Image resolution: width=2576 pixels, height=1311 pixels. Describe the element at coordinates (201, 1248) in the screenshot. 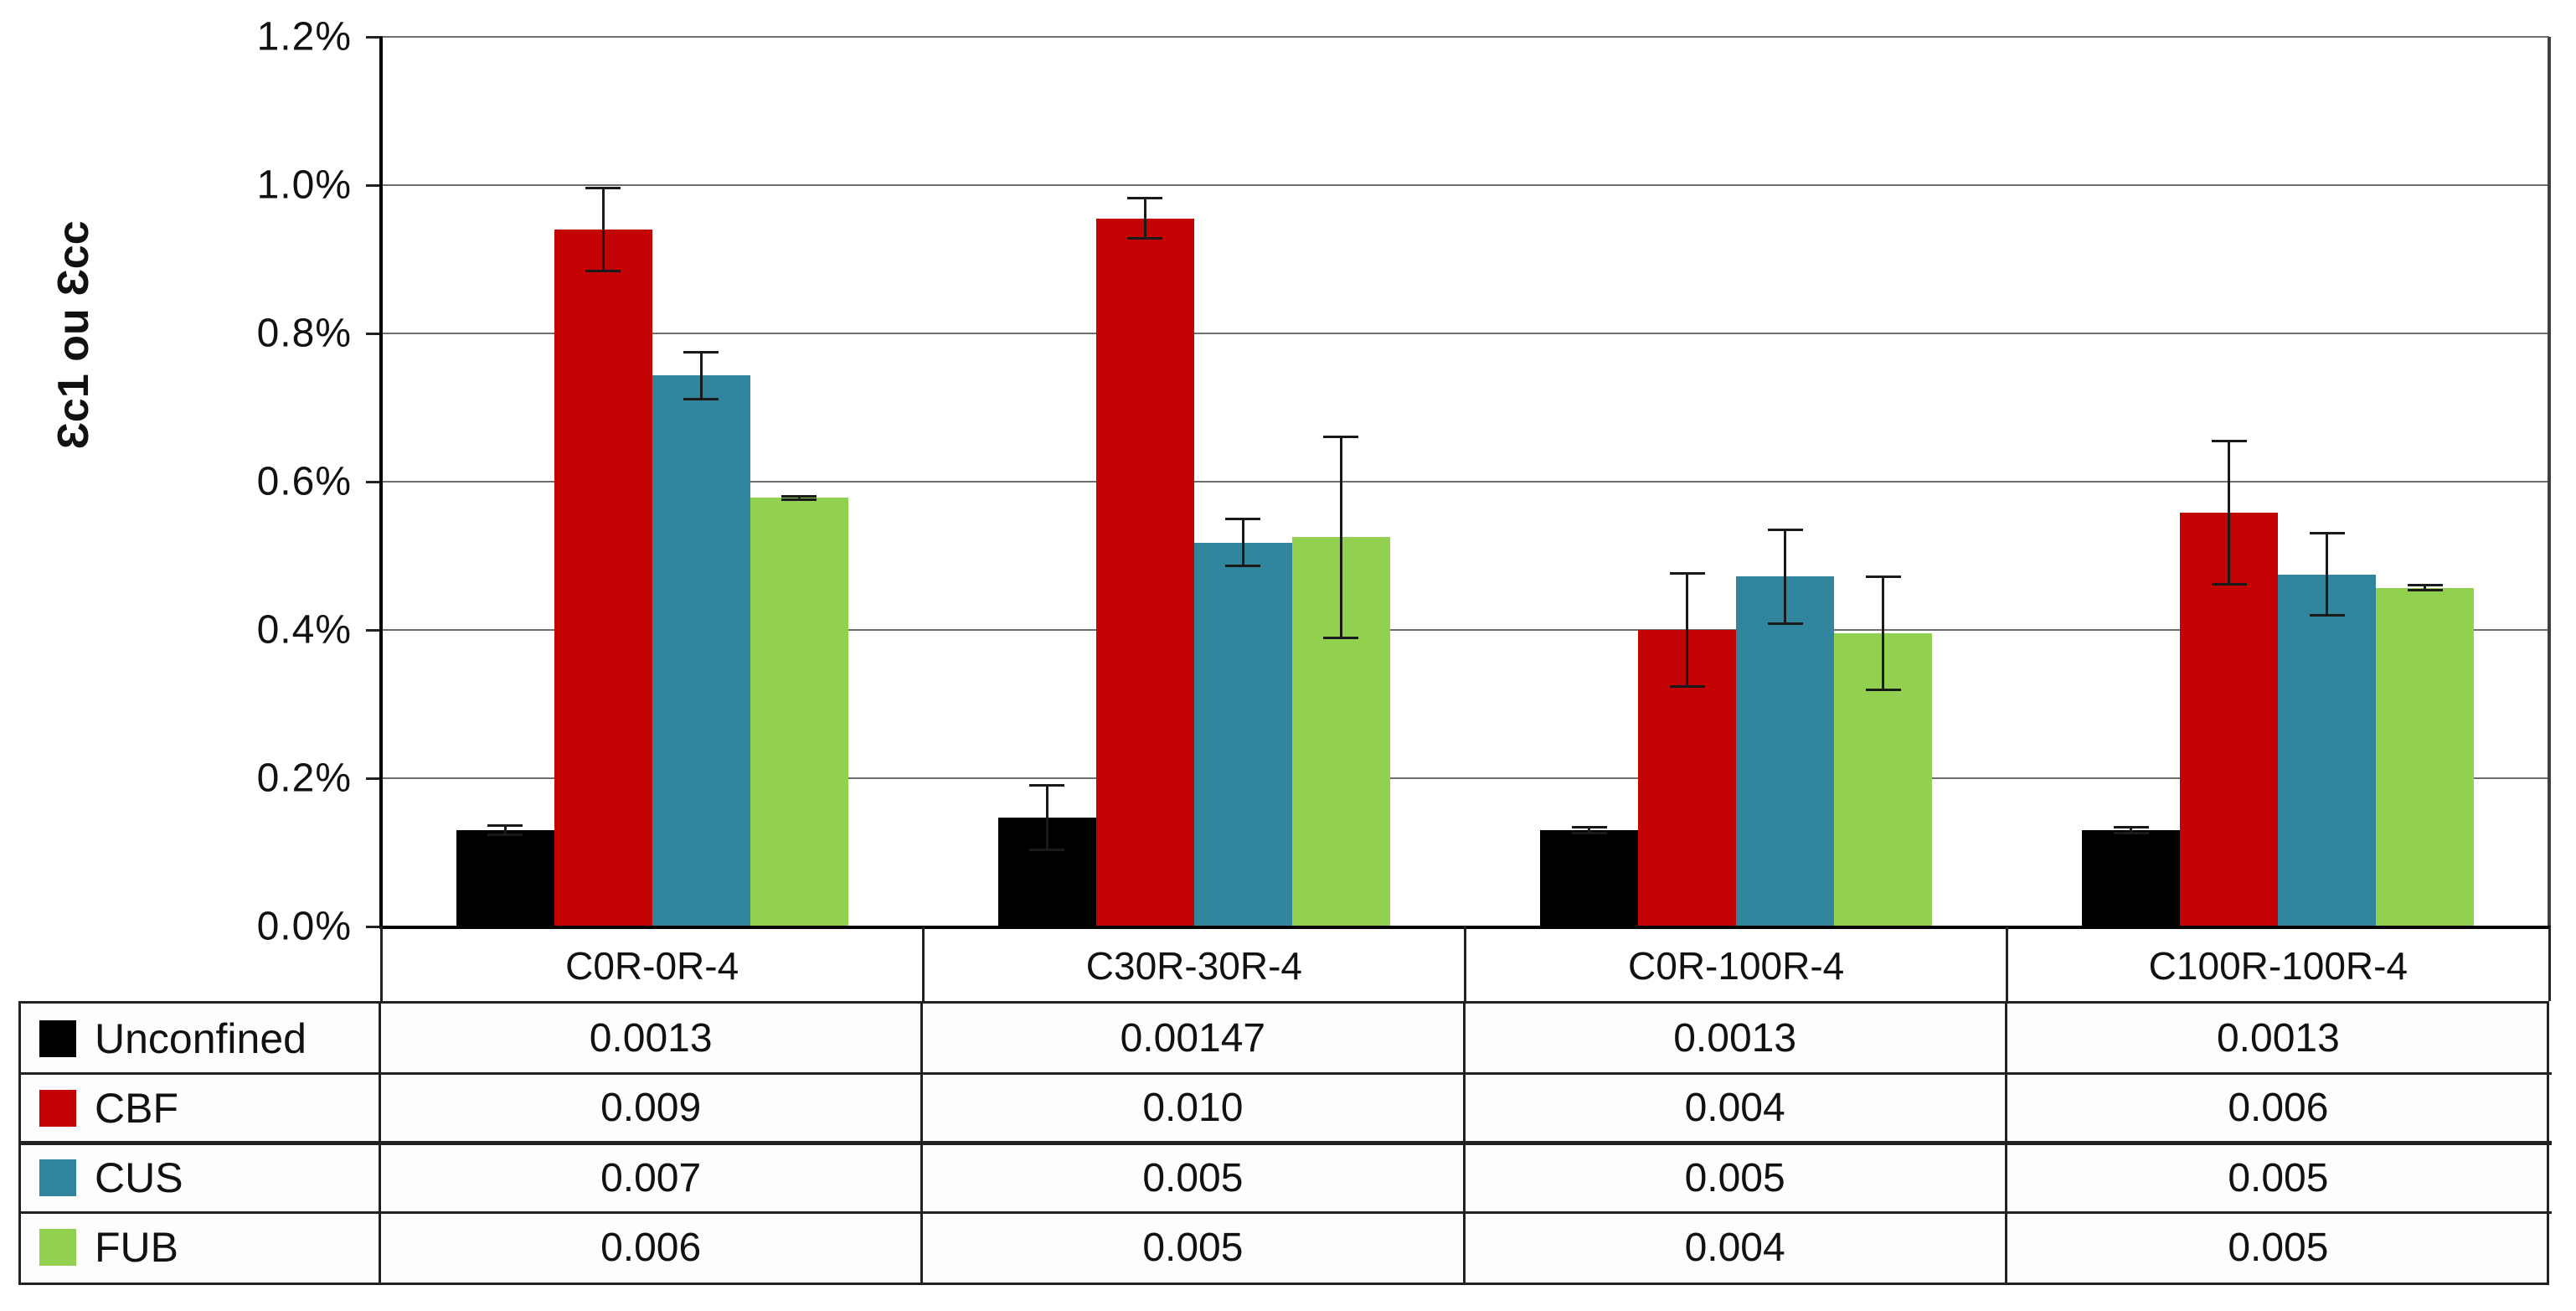

I see `legend-cell-fub: FUB` at that location.